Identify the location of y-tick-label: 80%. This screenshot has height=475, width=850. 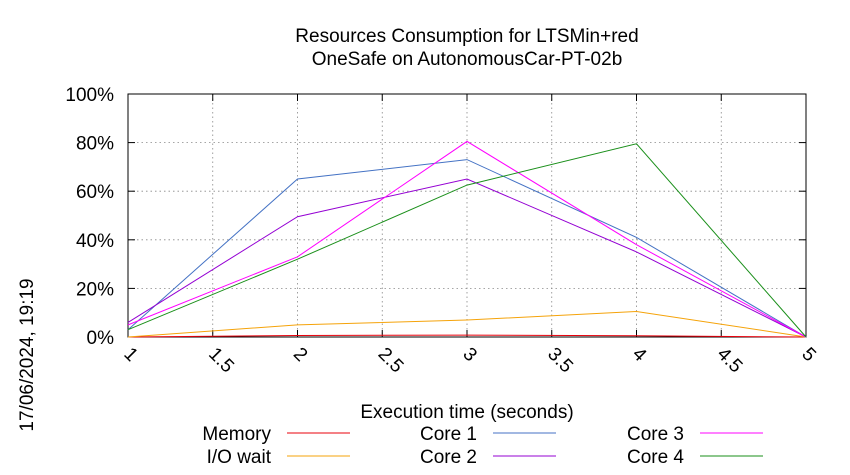
(95, 144).